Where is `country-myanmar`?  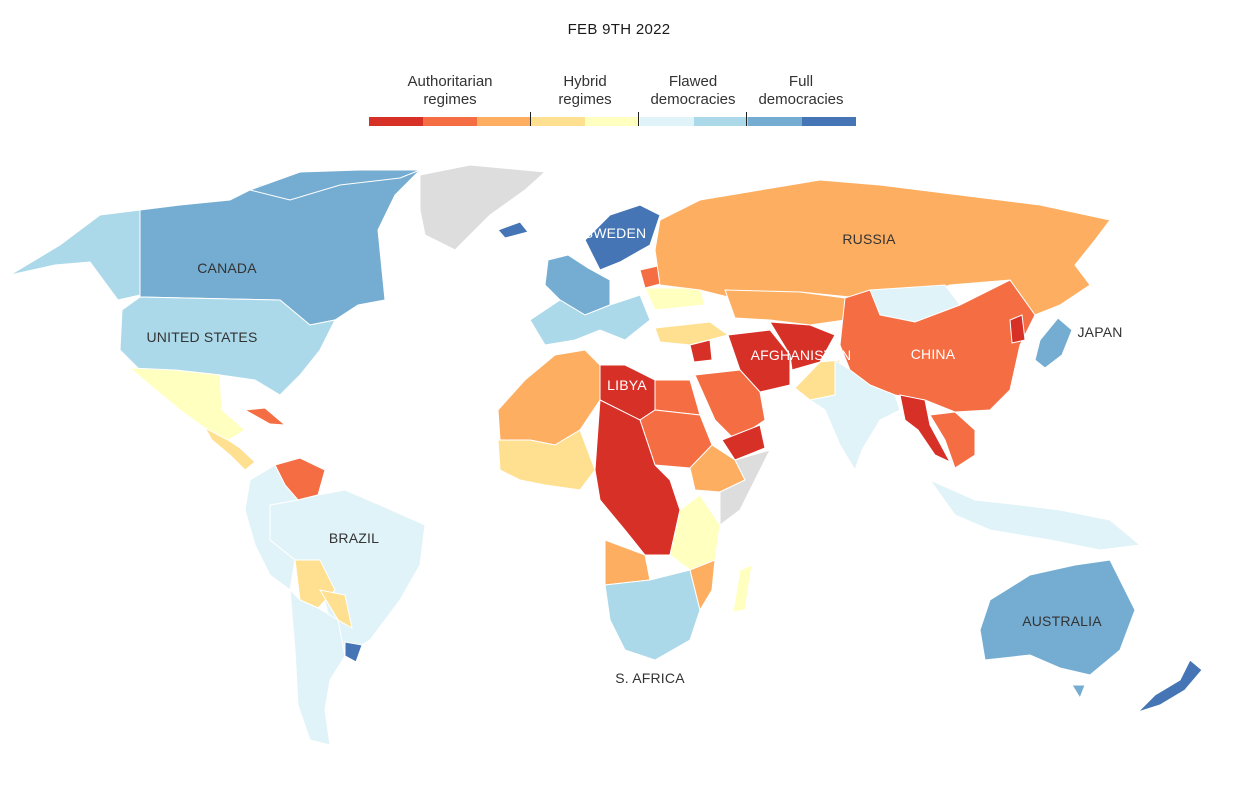 country-myanmar is located at coordinates (925, 429).